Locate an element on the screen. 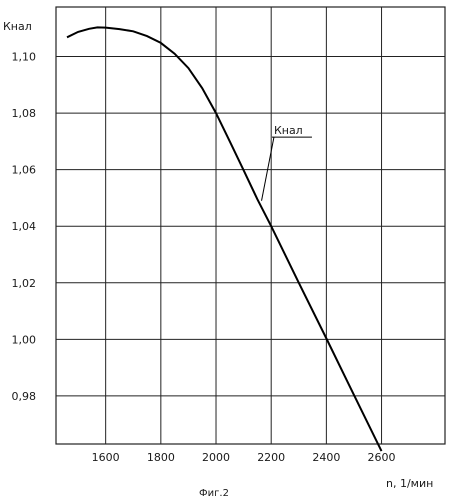 This screenshot has height=500, width=449. x-tick-label: 1800 is located at coordinates (161, 457).